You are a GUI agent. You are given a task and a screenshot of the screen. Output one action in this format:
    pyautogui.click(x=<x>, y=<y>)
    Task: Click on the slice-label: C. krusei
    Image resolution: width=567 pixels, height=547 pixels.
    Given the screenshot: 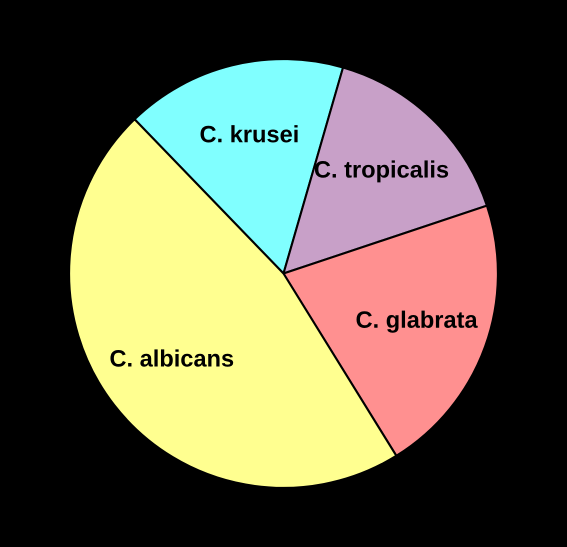 What is the action you would take?
    pyautogui.click(x=249, y=133)
    